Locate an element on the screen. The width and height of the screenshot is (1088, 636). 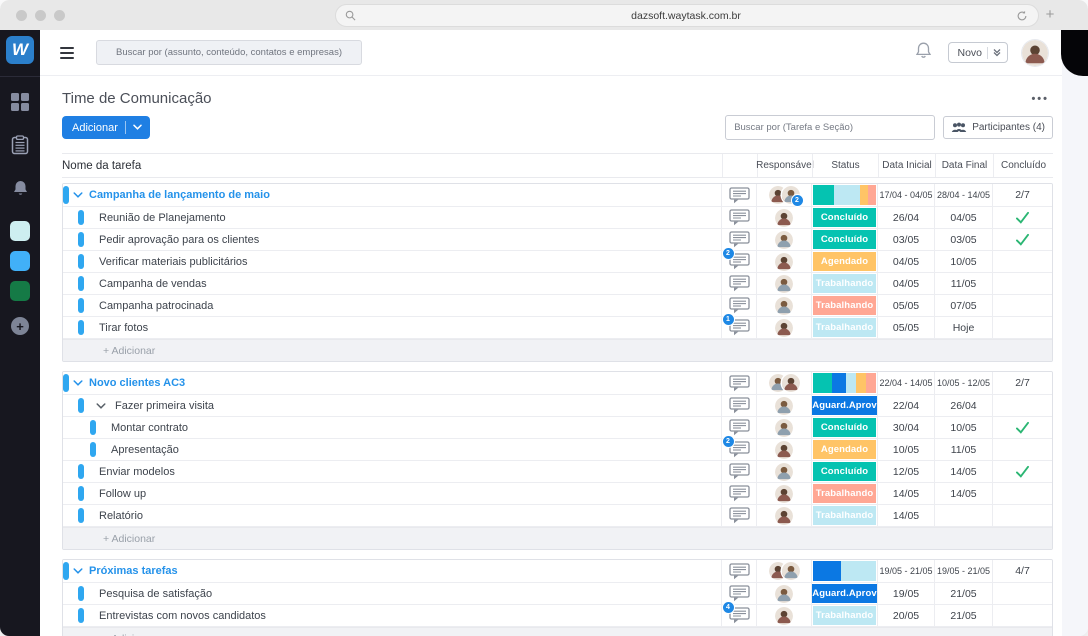
comments-icon: 4 is located at coordinates (735, 612).